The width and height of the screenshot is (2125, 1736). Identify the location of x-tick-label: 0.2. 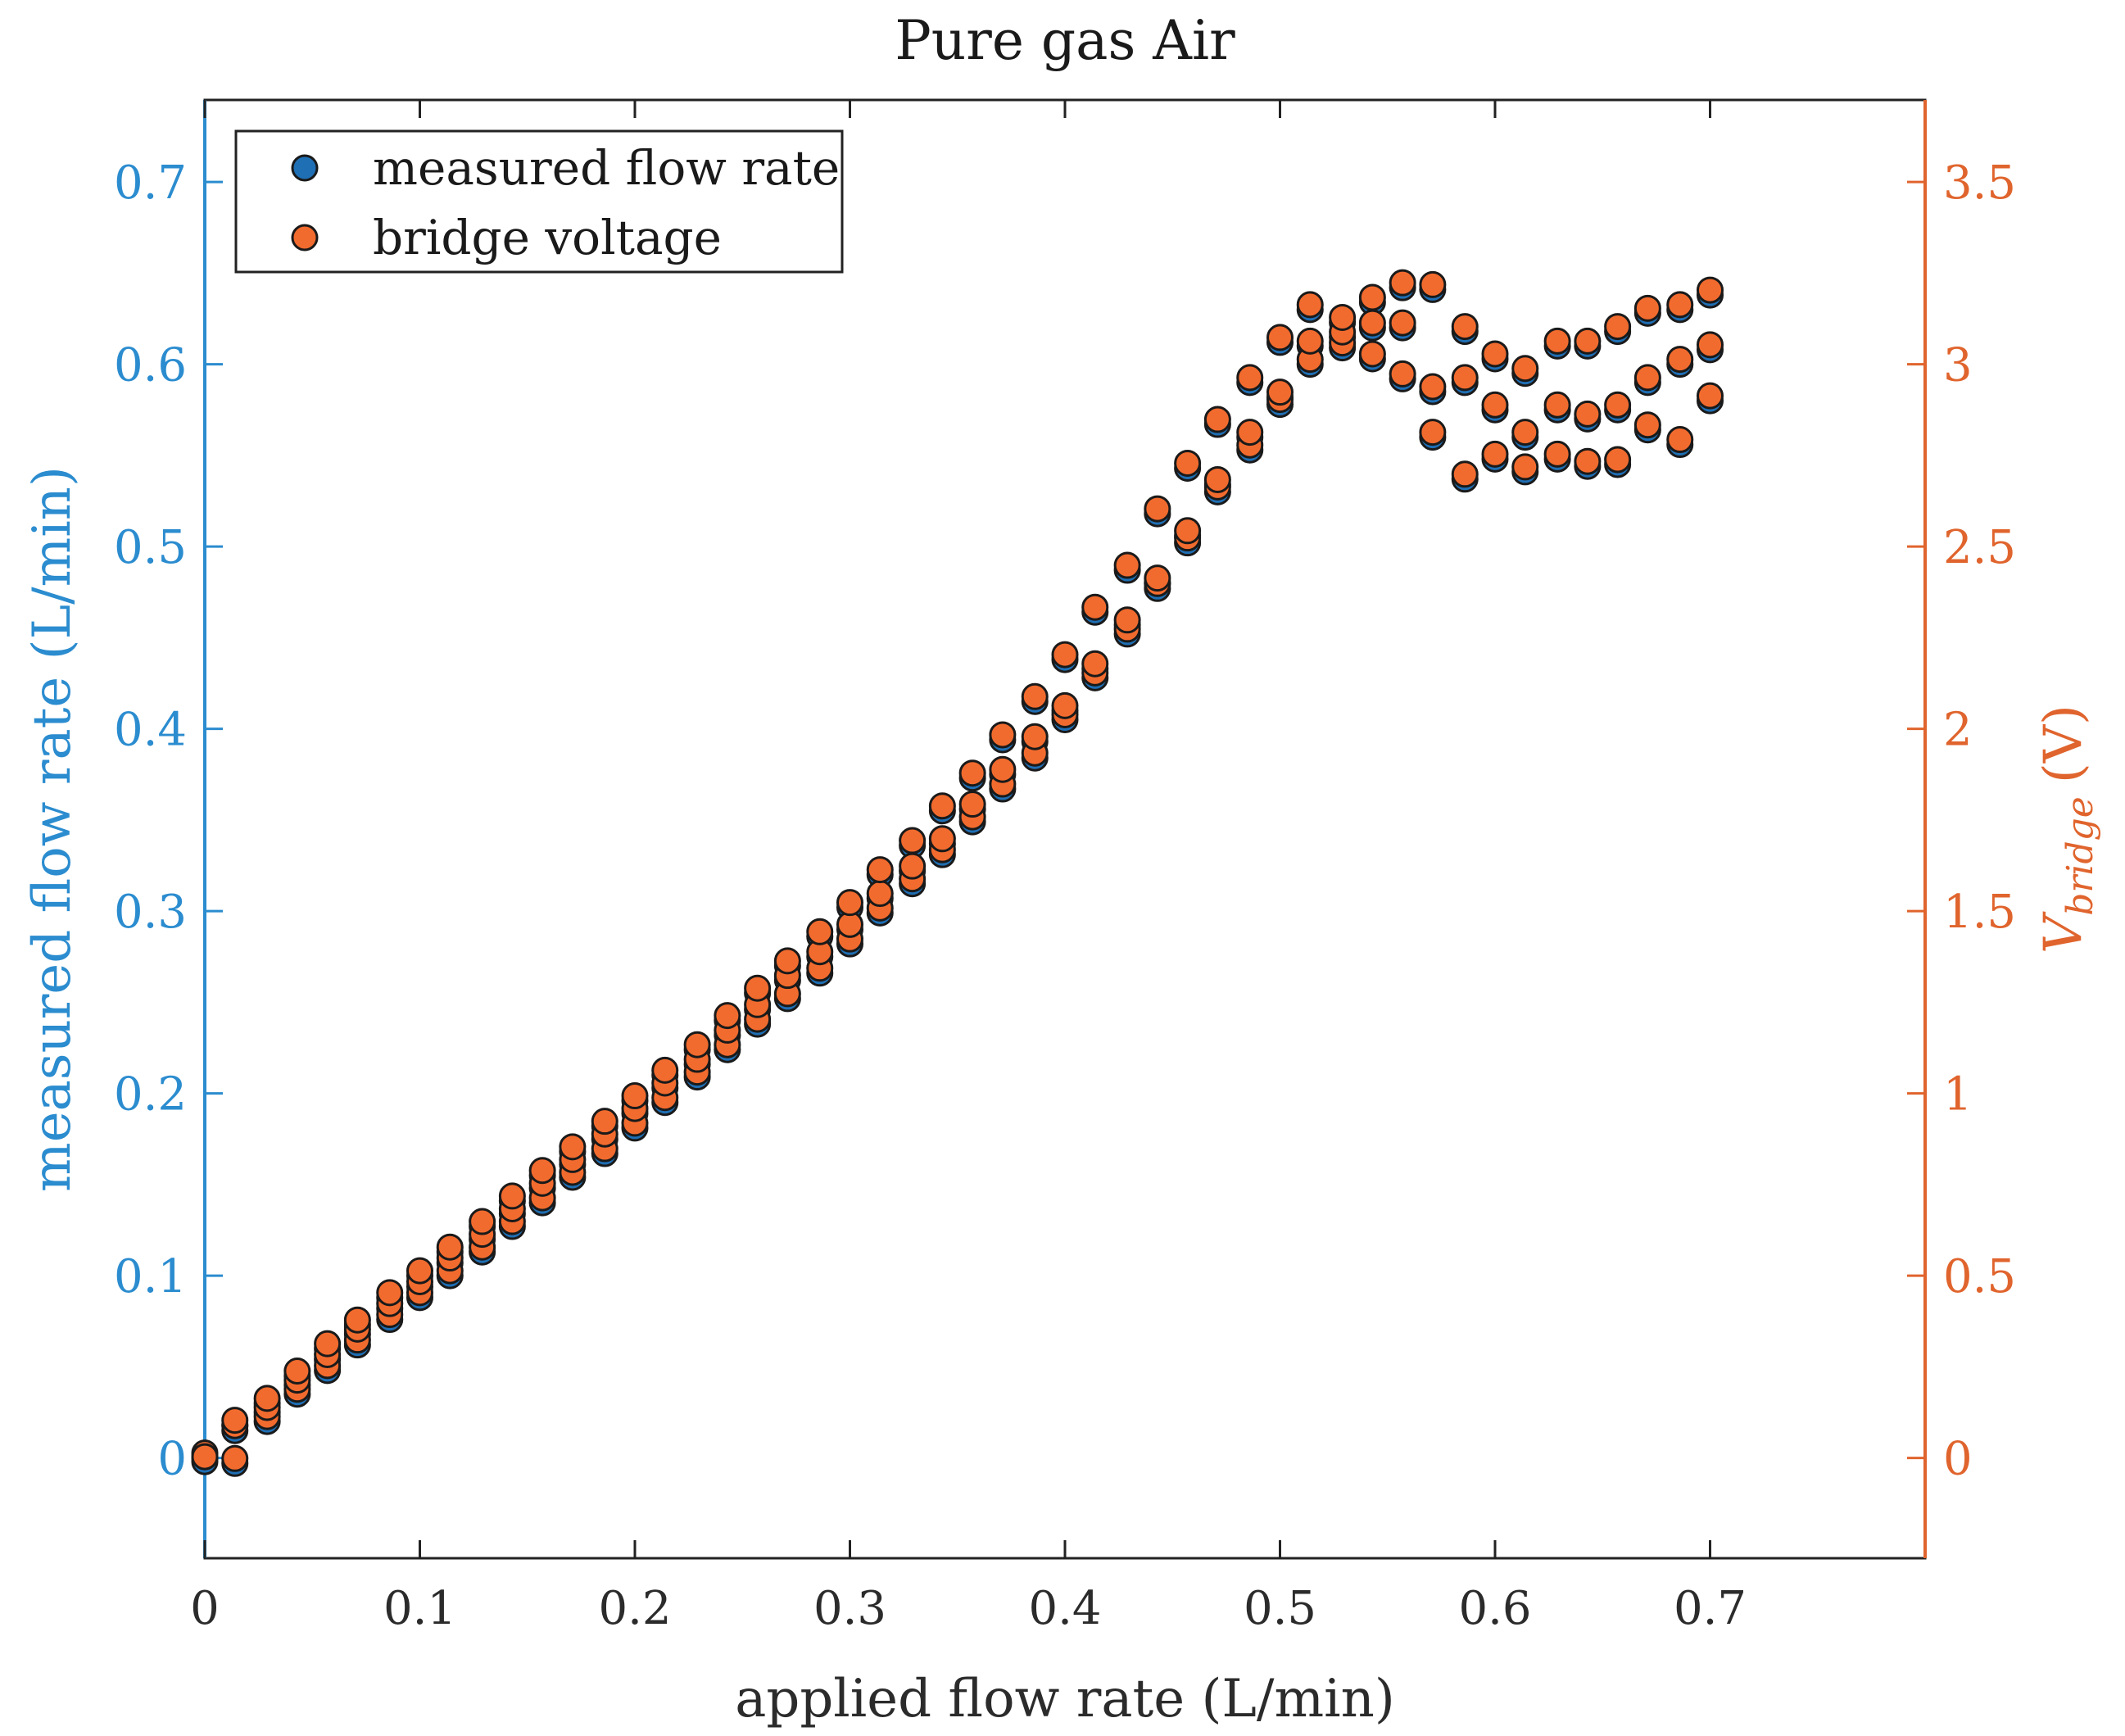
(634, 1608).